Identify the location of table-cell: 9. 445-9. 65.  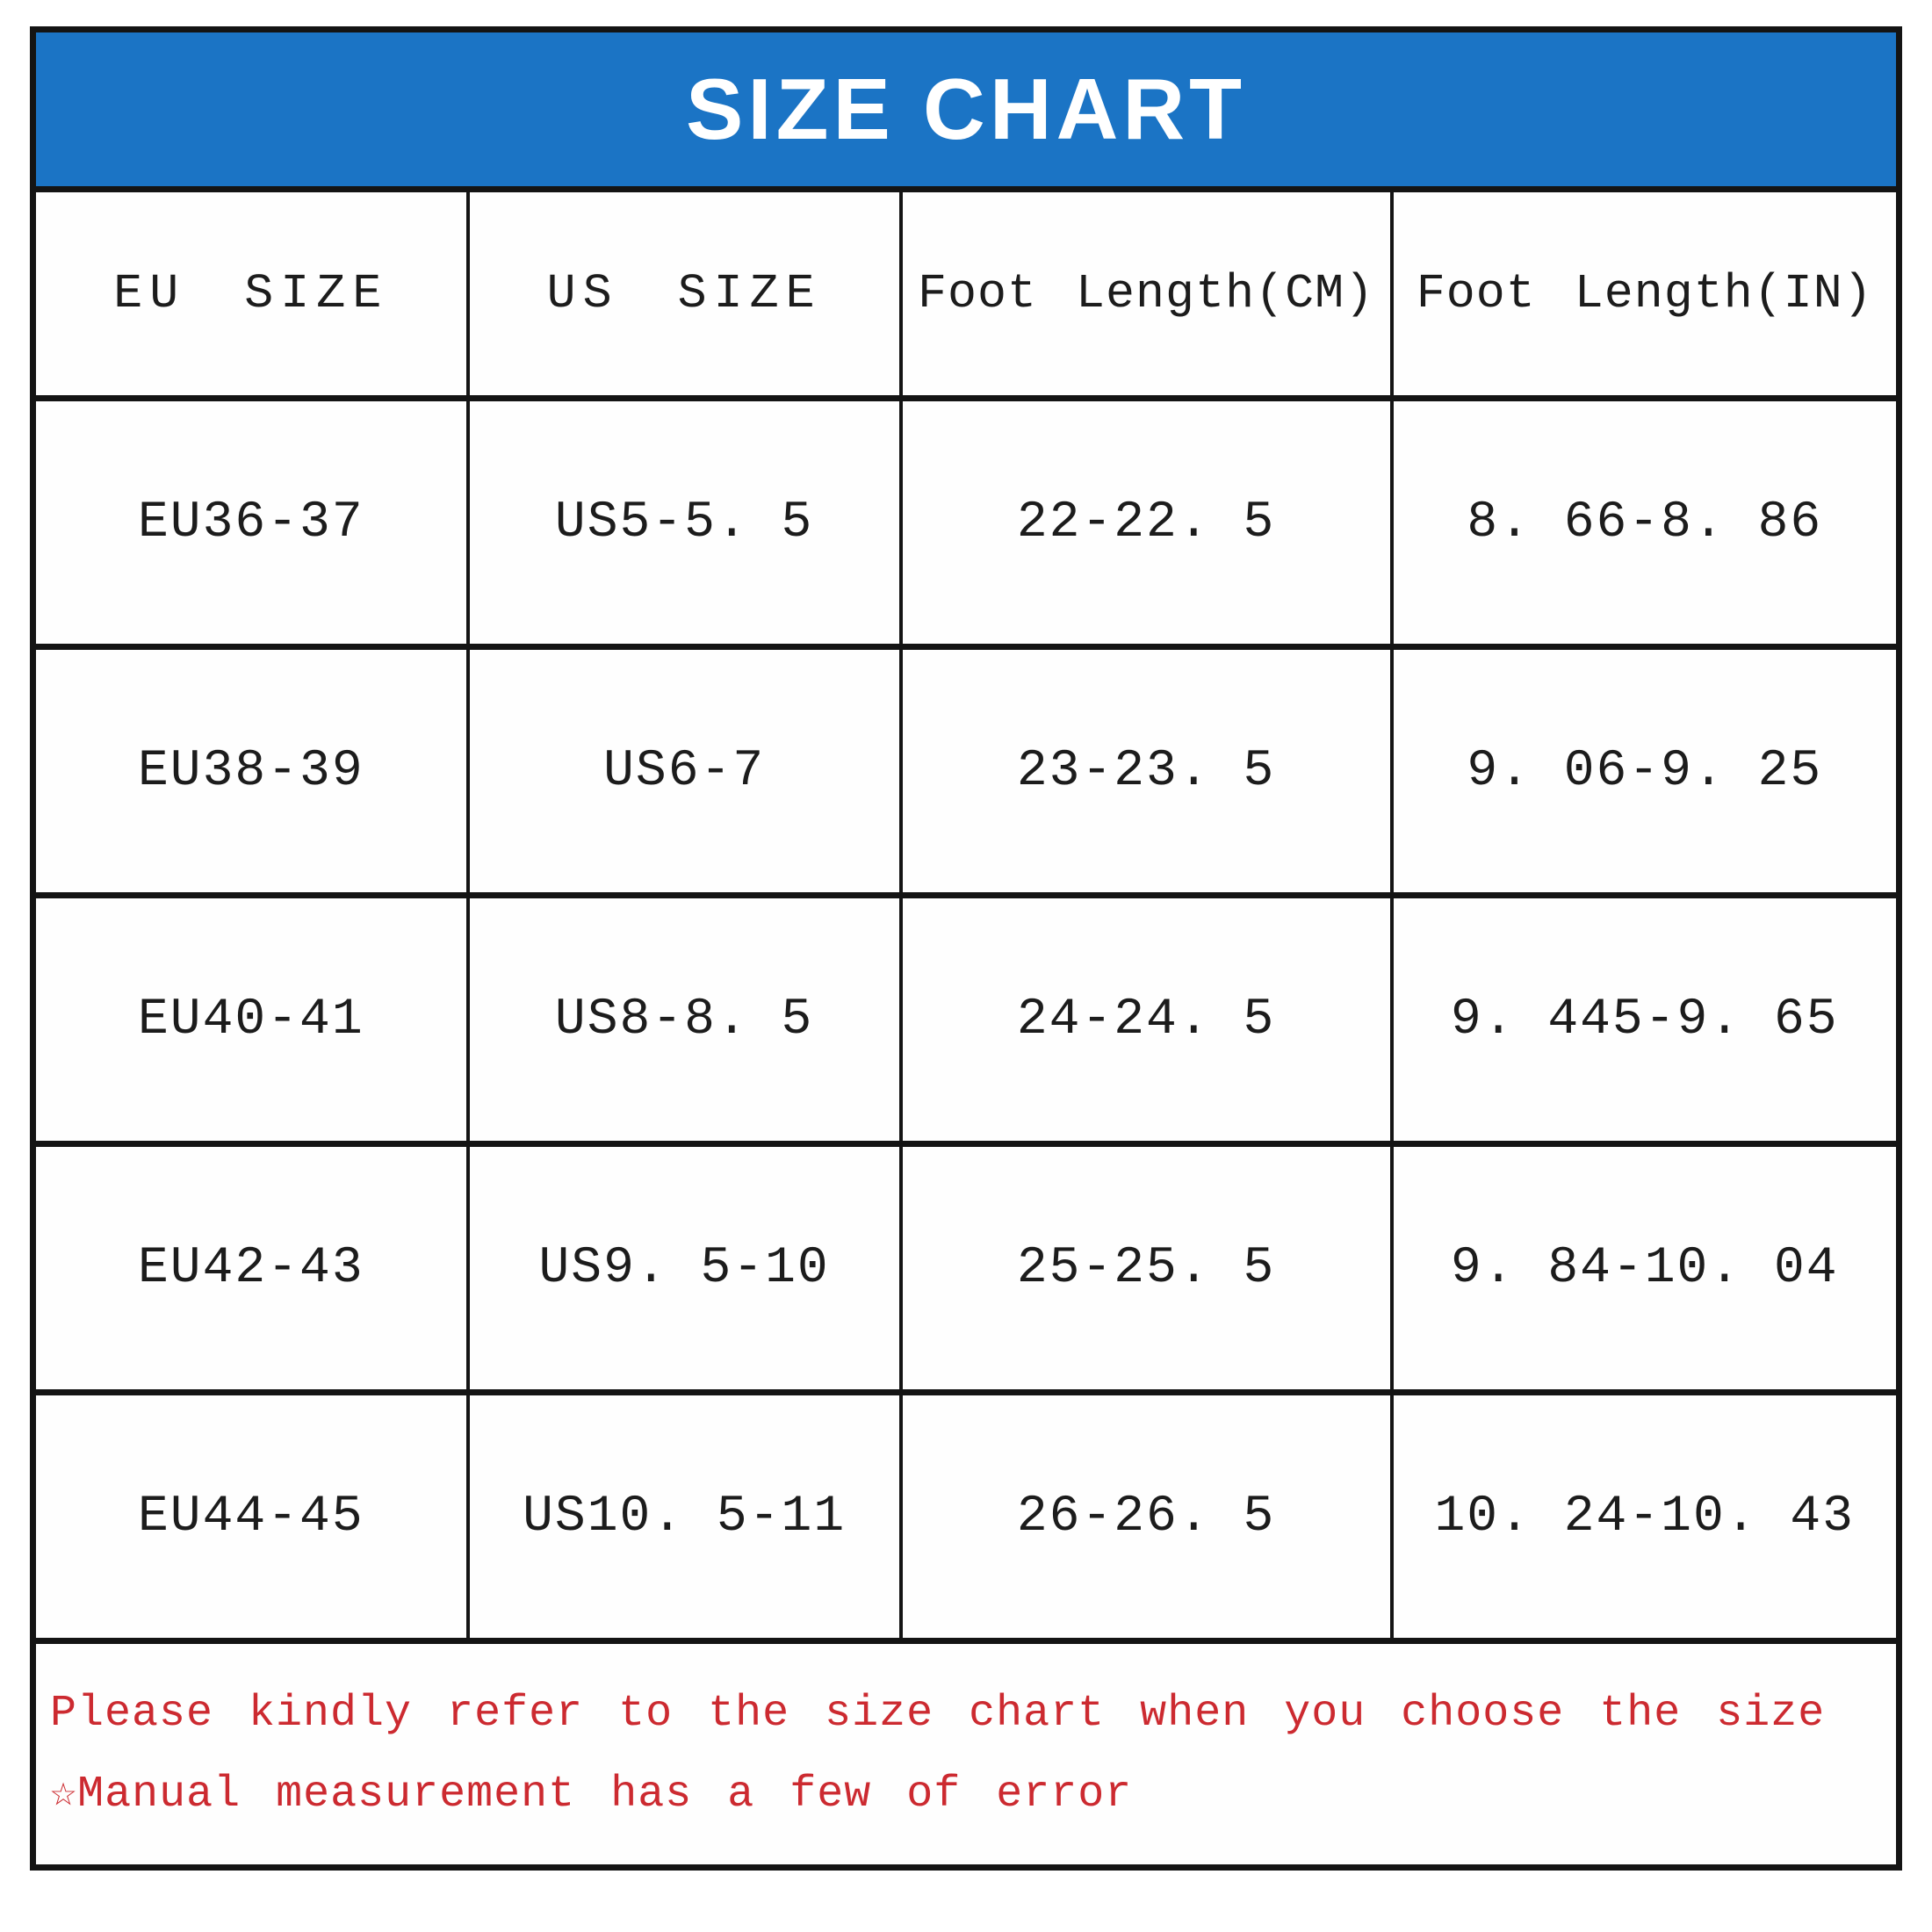
(1645, 1019).